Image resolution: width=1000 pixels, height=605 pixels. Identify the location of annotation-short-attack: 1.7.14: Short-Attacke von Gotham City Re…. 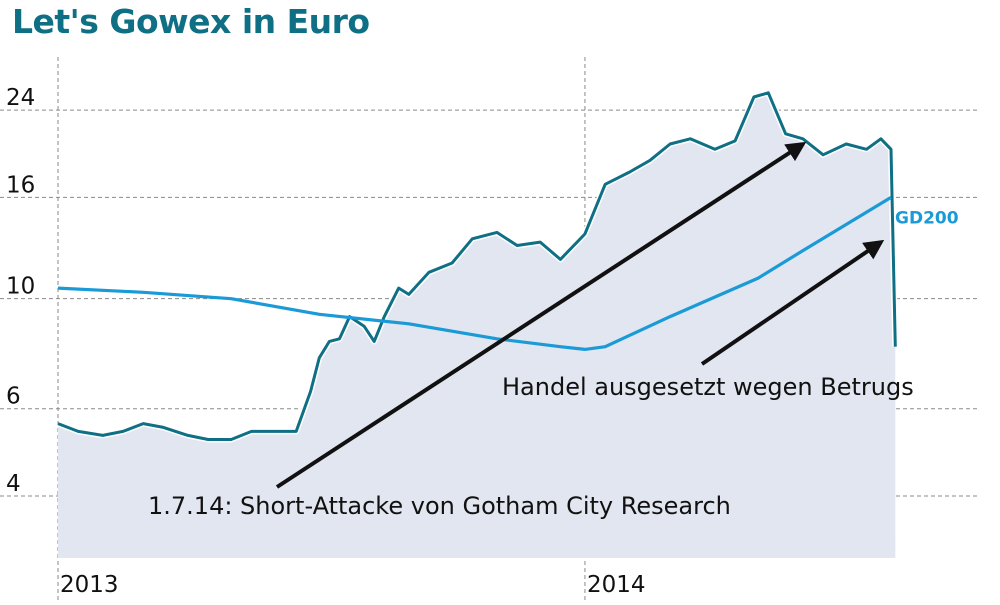
(439, 506).